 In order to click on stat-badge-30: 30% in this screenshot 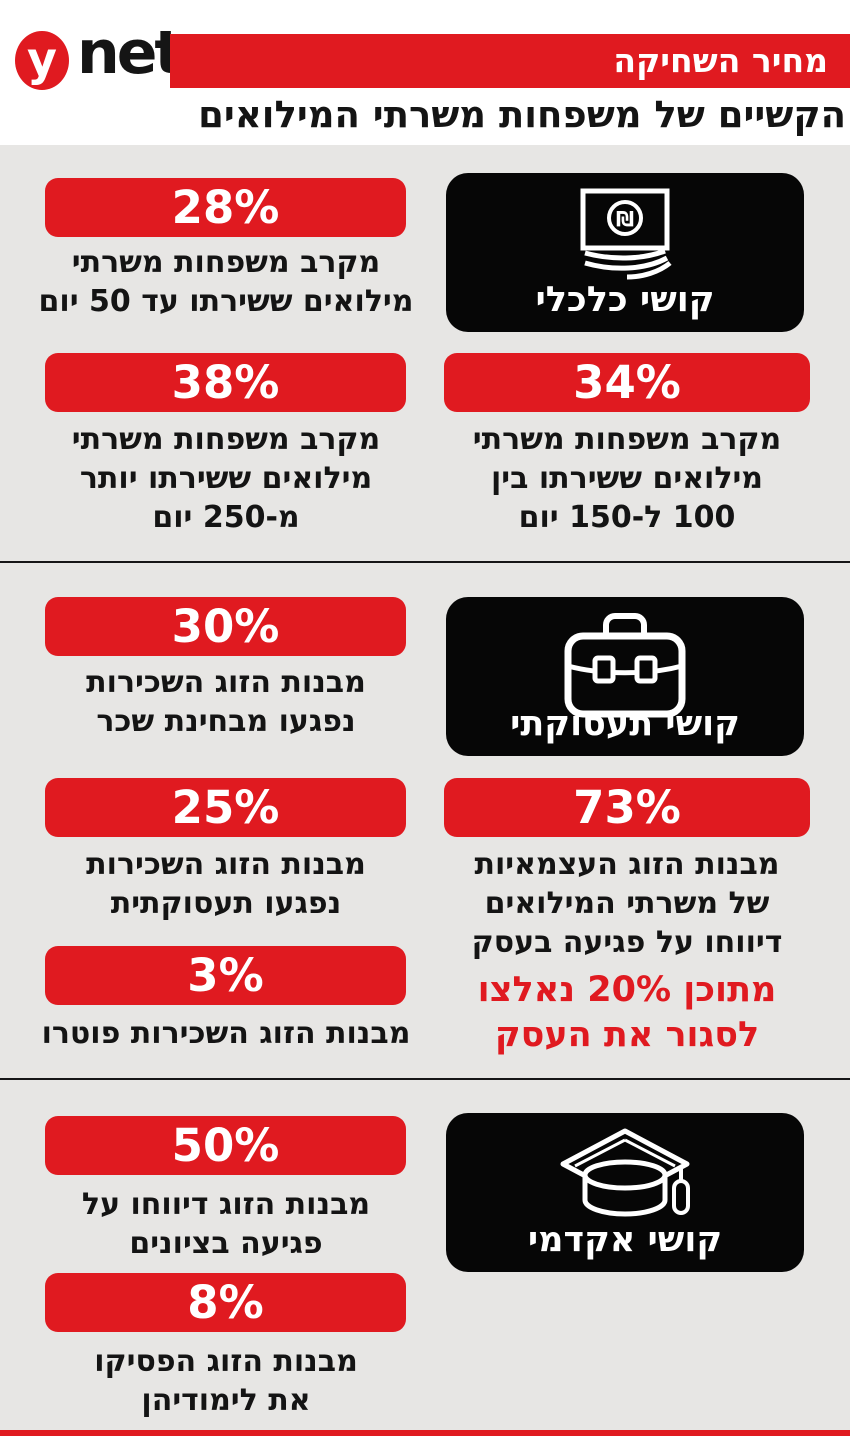, I will do `click(225, 626)`.